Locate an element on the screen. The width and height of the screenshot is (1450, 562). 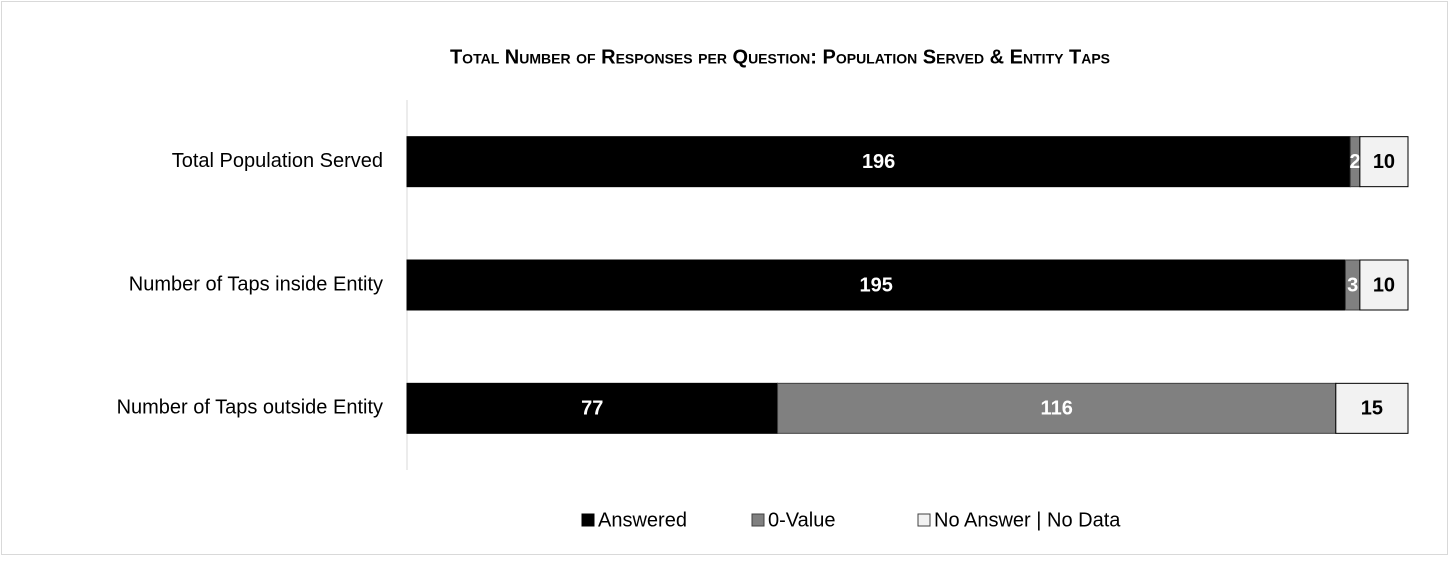
data-label: 77 is located at coordinates (592, 409).